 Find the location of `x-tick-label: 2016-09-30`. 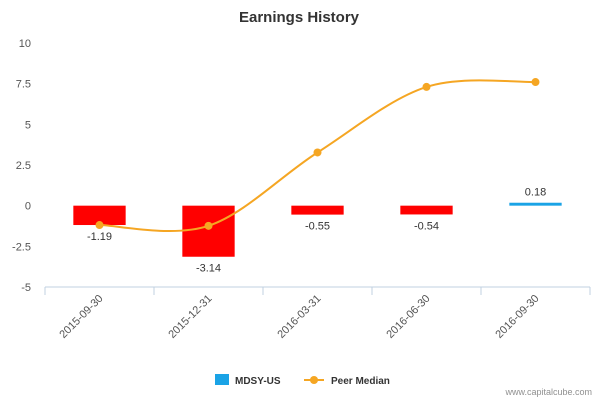

x-tick-label: 2016-09-30 is located at coordinates (517, 317).